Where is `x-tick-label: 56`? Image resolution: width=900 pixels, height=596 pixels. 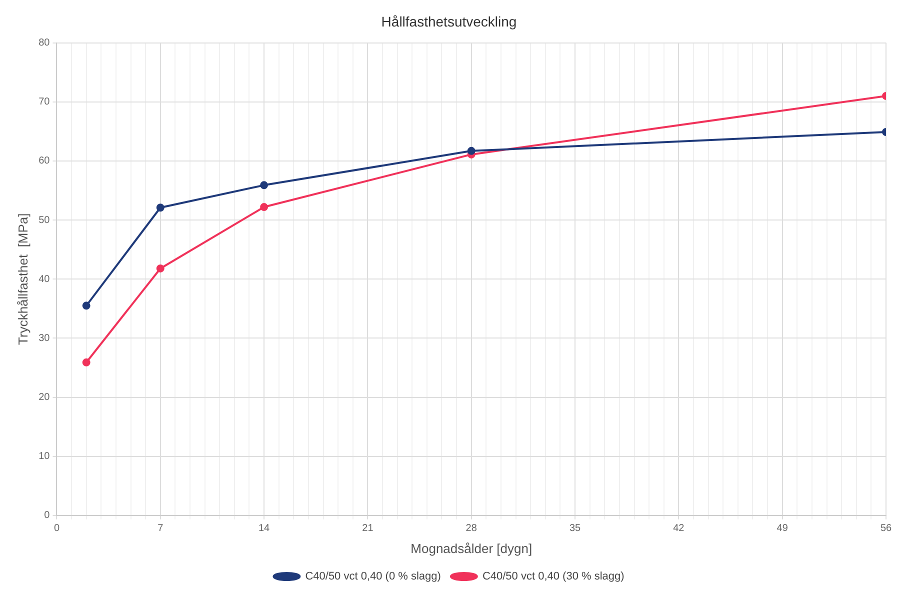 x-tick-label: 56 is located at coordinates (886, 528).